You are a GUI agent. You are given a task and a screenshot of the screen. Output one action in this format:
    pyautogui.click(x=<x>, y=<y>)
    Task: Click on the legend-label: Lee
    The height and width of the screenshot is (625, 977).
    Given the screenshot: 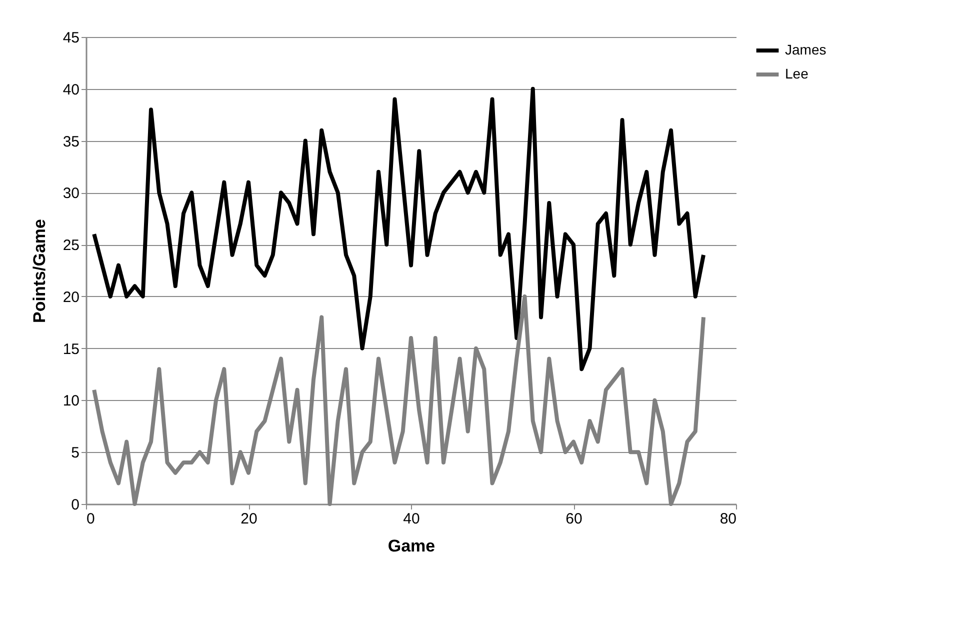 What is the action you would take?
    pyautogui.click(x=797, y=74)
    